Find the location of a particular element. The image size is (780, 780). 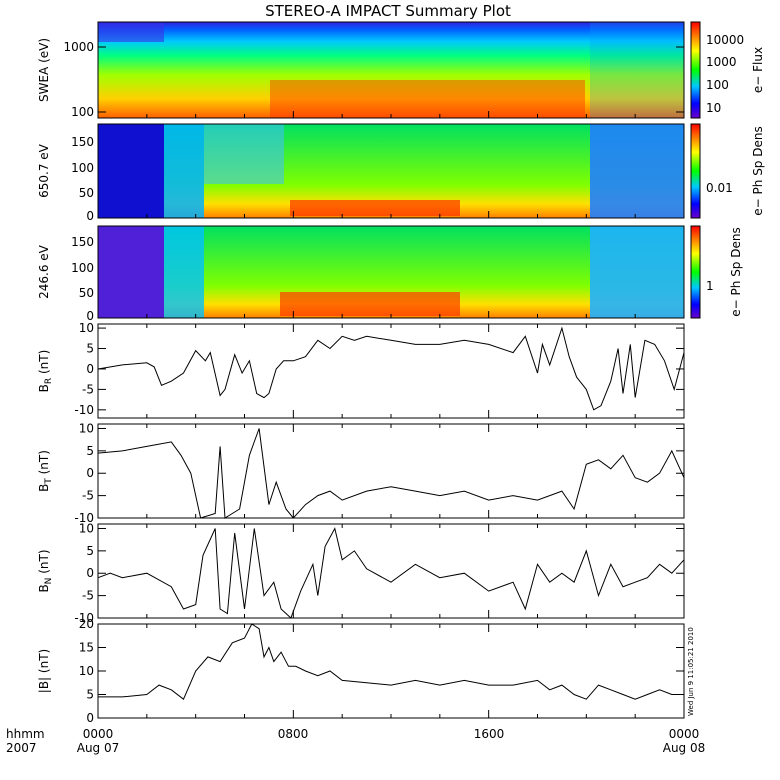

bn-ytick-label: 0 is located at coordinates (90, 573).